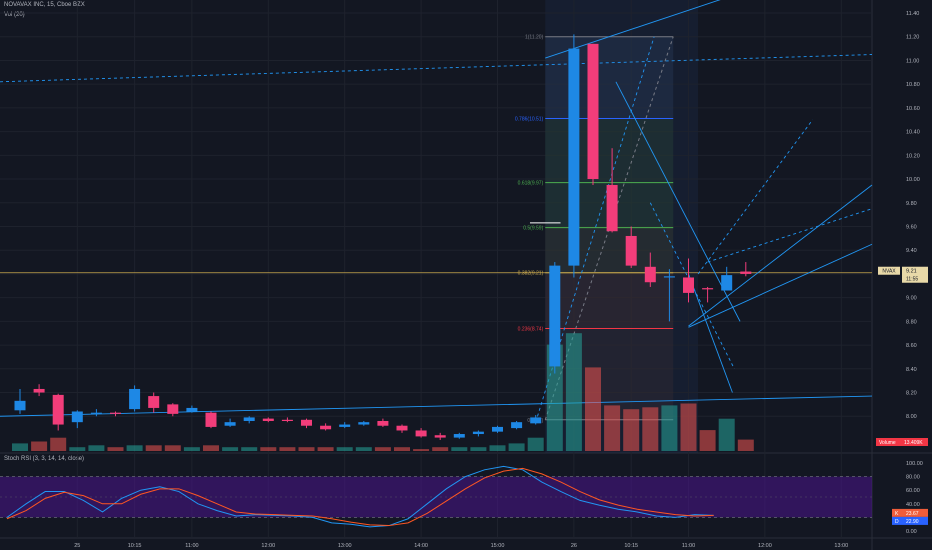  What do you see at coordinates (531, 274) in the screenshot?
I see `fib-level-label: 0.382(9.21)` at bounding box center [531, 274].